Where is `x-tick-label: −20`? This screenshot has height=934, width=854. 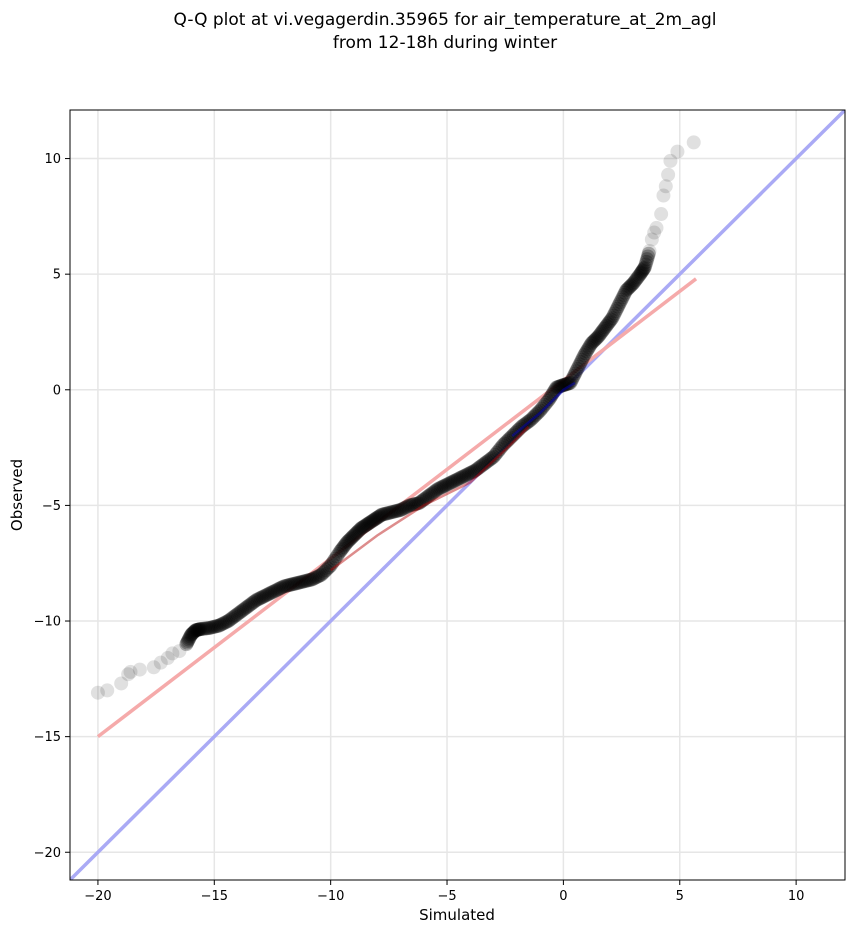
x-tick-label: −20 is located at coordinates (97, 896).